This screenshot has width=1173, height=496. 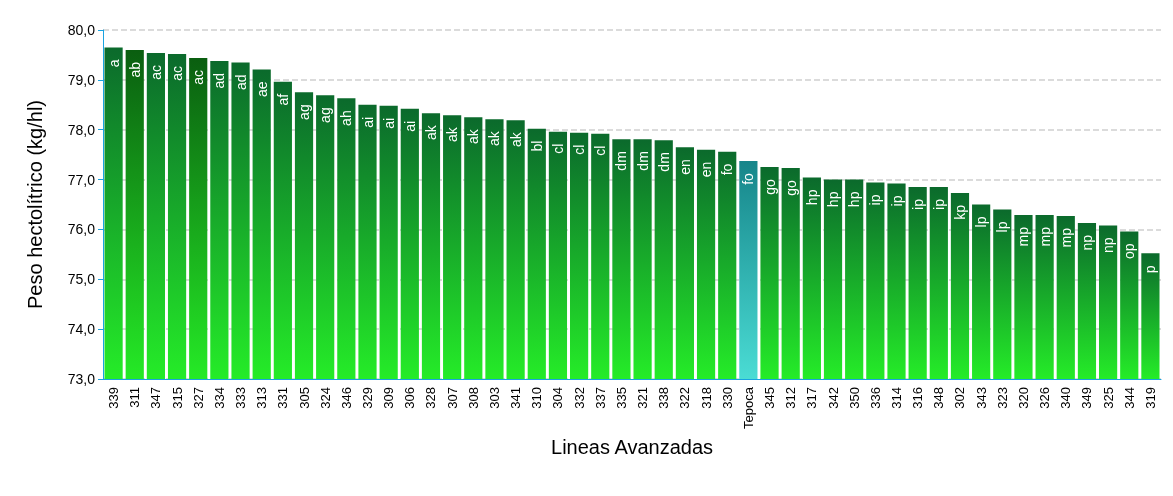 What do you see at coordinates (346, 118) in the screenshot?
I see `data-label: ah` at bounding box center [346, 118].